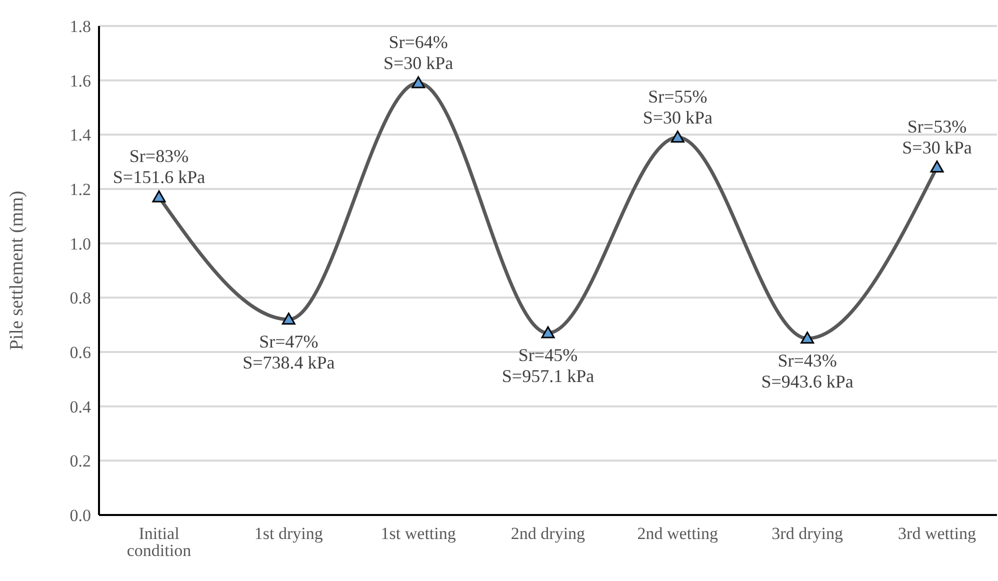  I want to click on x-tick-label: Initial condition, so click(159, 542).